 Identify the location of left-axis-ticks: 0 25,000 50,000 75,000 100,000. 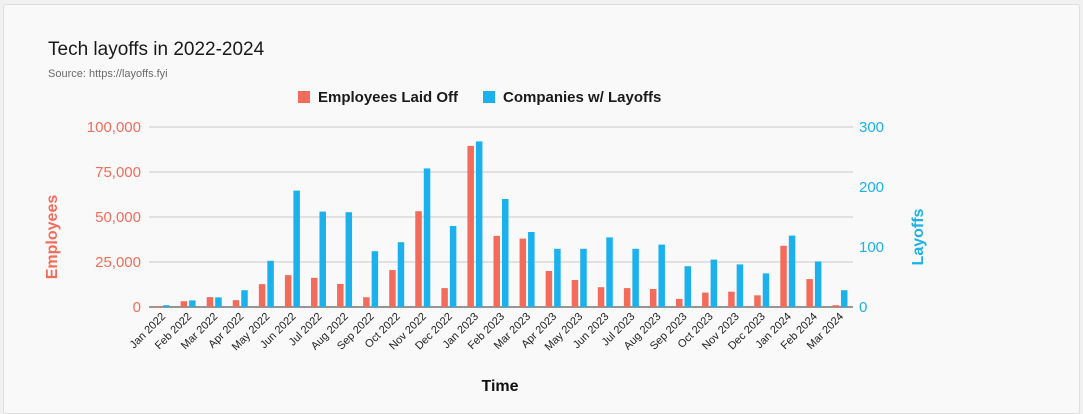
(114, 217).